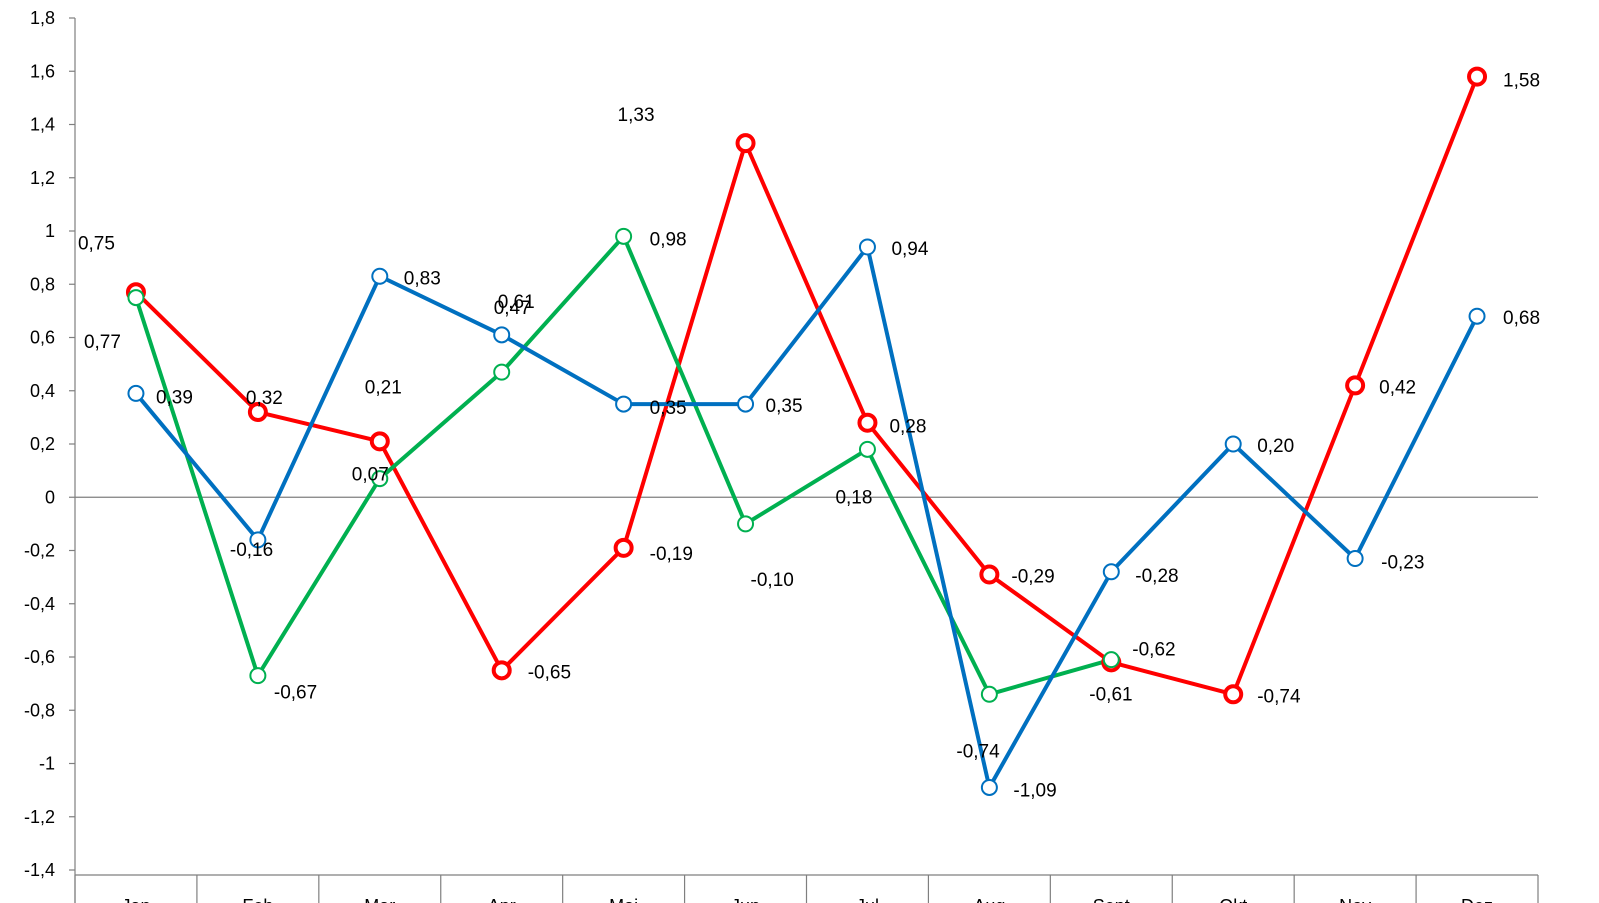 This screenshot has height=903, width=1599. Describe the element at coordinates (50, 497) in the screenshot. I see `y-tick-label: 0` at that location.